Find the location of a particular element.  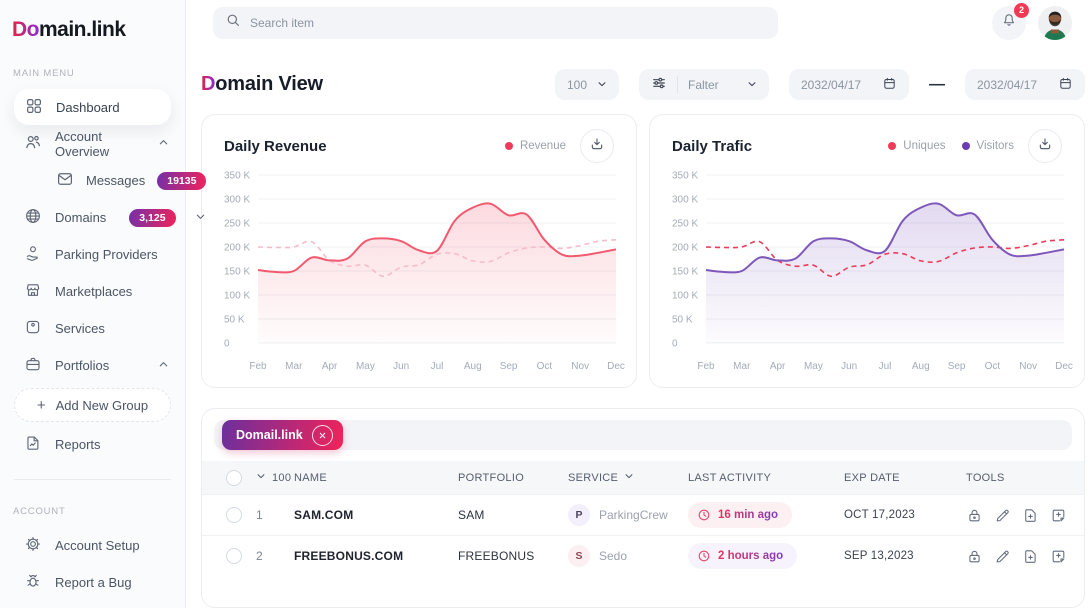

plus-icon: + is located at coordinates (41, 405).